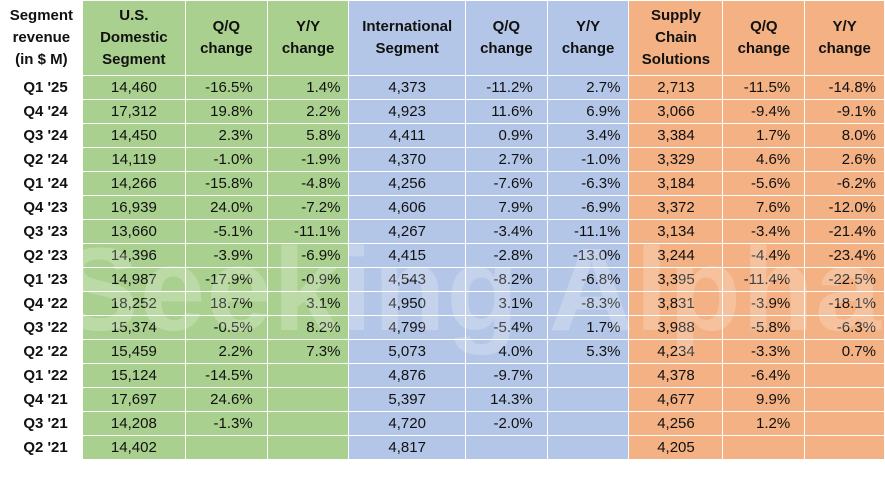 This screenshot has width=885, height=478. What do you see at coordinates (506, 447) in the screenshot?
I see `intl-qq-change-cell` at bounding box center [506, 447].